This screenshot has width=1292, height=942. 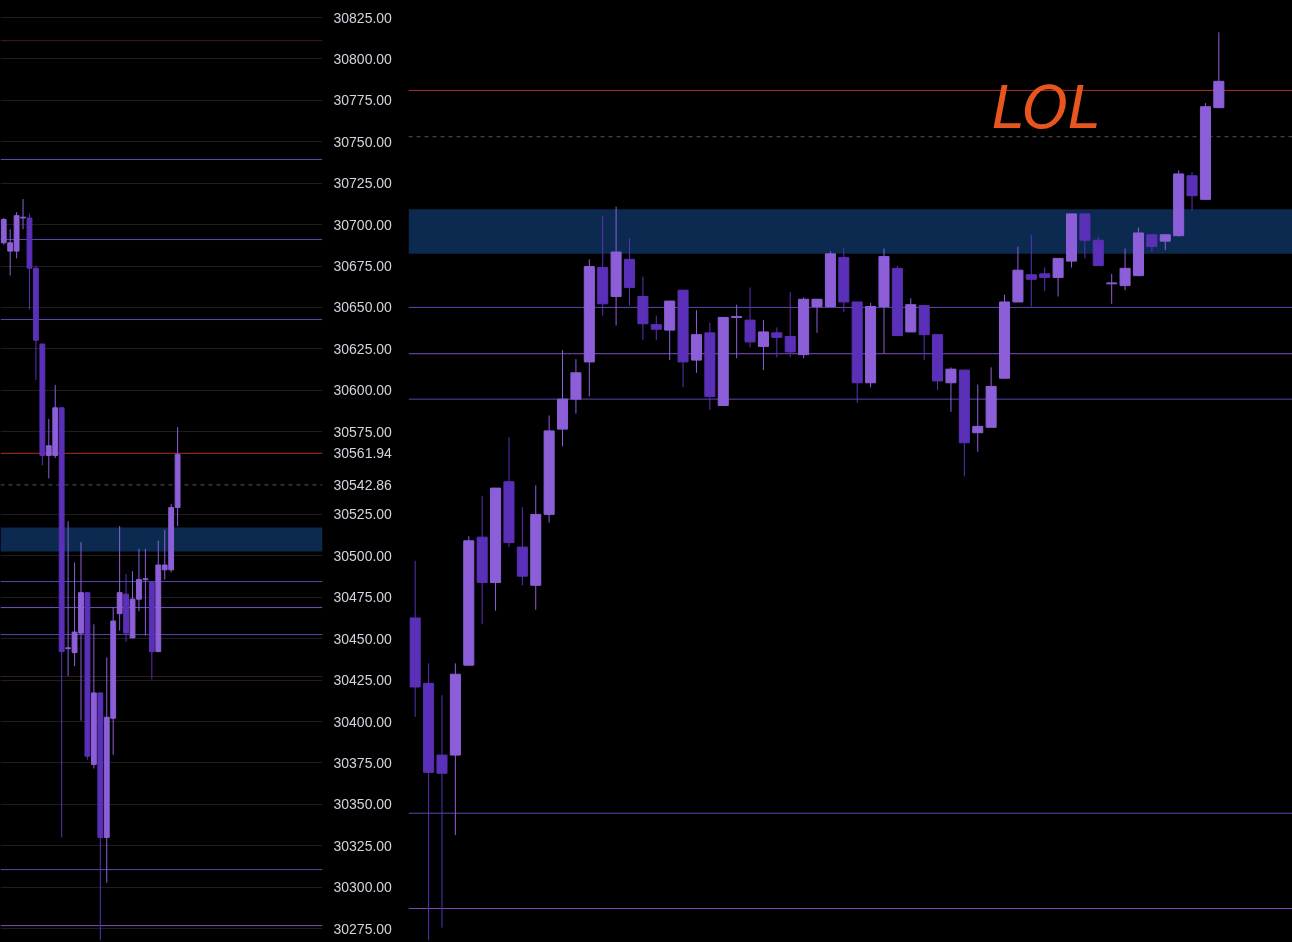 I want to click on y-tick-label: 30775.00, so click(x=363, y=100).